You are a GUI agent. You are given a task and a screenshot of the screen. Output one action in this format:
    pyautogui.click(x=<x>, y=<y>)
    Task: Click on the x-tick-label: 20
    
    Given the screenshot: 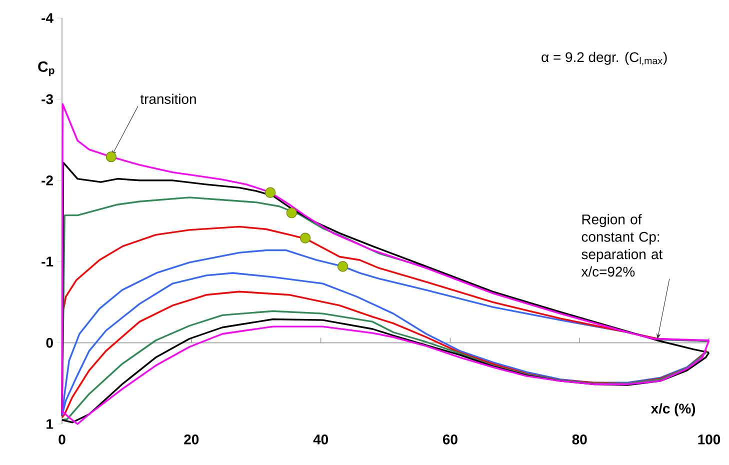 What is the action you would take?
    pyautogui.click(x=191, y=439)
    